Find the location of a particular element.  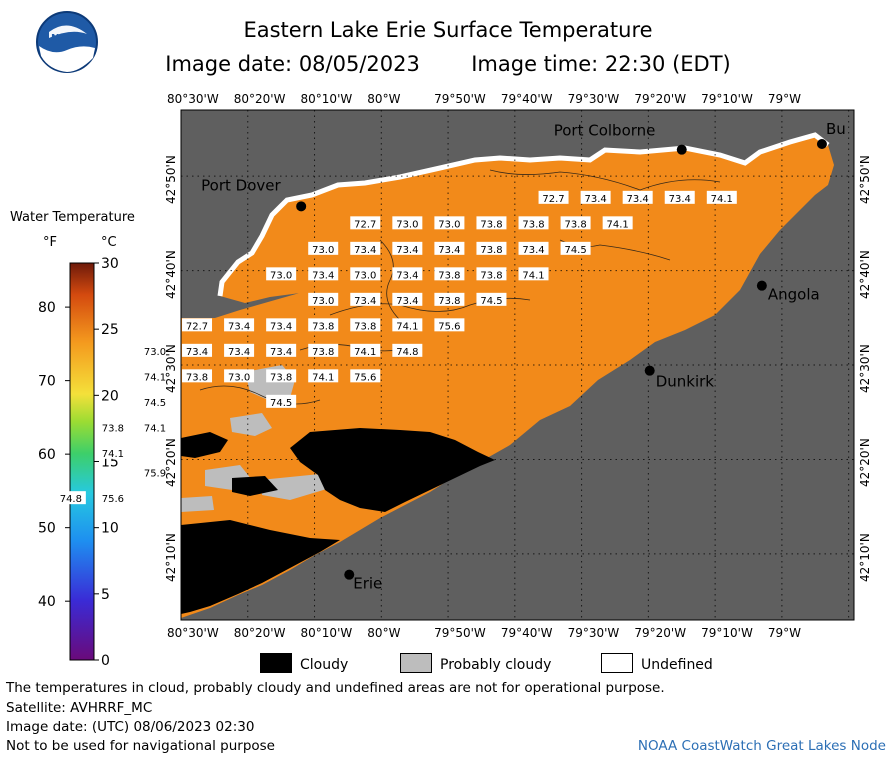

temperature-value: 74.5 is located at coordinates (155, 403).